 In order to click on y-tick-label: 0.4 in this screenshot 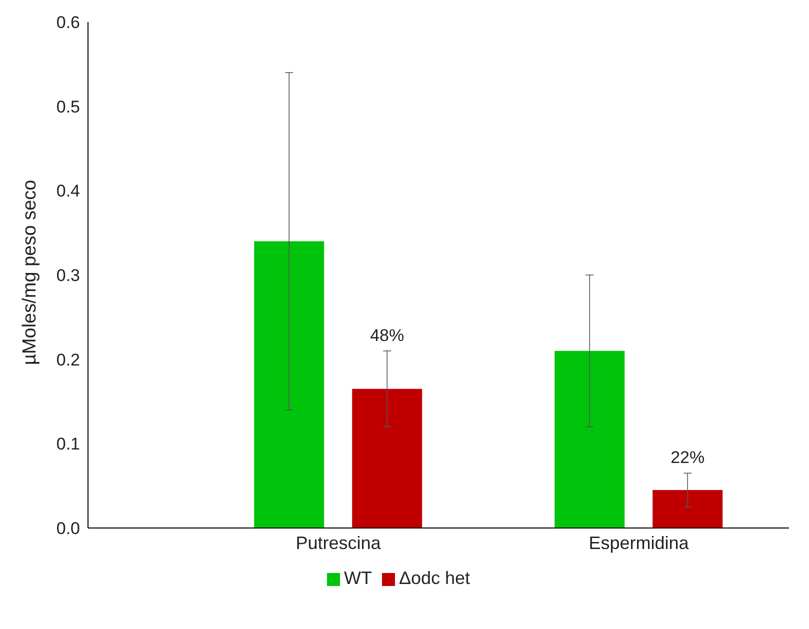, I will do `click(68, 191)`.